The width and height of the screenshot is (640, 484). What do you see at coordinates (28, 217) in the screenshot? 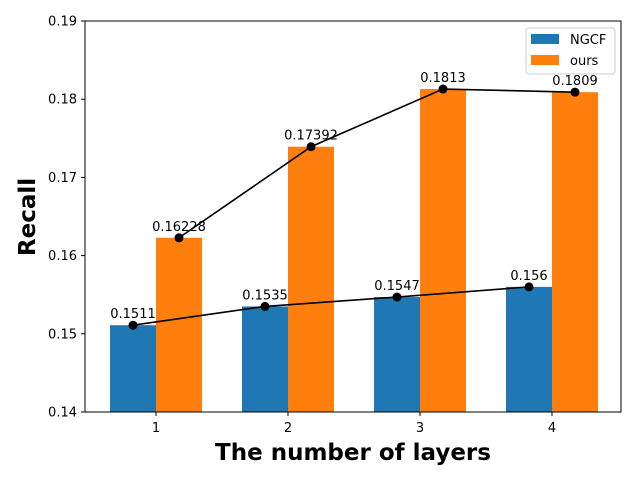
I see `y-axis-title: Recall` at bounding box center [28, 217].